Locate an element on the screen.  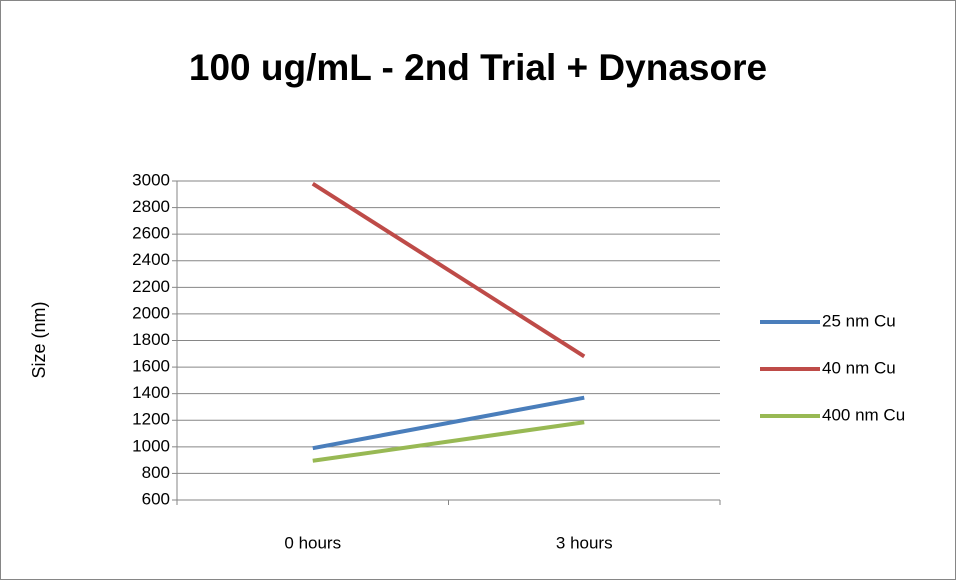
y-tick-label: 2000 is located at coordinates (151, 312).